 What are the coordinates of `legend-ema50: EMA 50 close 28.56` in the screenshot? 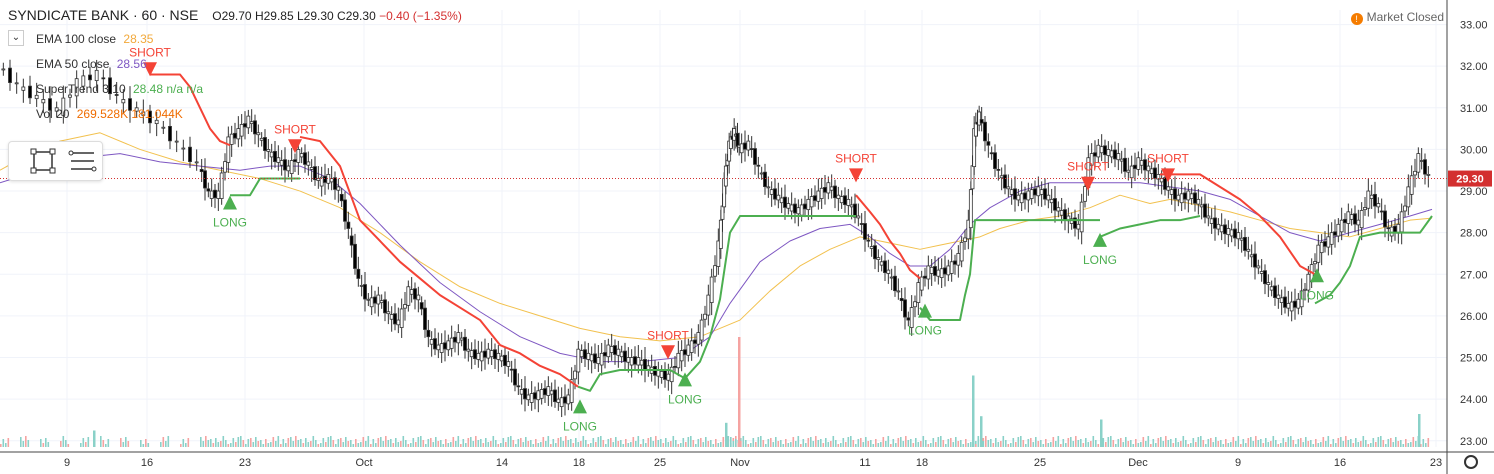 It's located at (91, 64).